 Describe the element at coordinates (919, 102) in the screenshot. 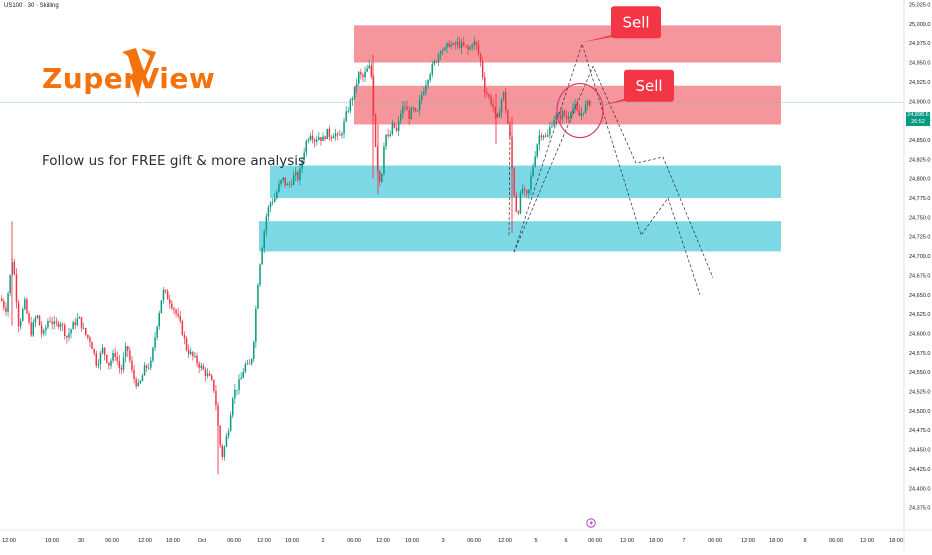

I see `y-tick-label: 24,900.0` at that location.